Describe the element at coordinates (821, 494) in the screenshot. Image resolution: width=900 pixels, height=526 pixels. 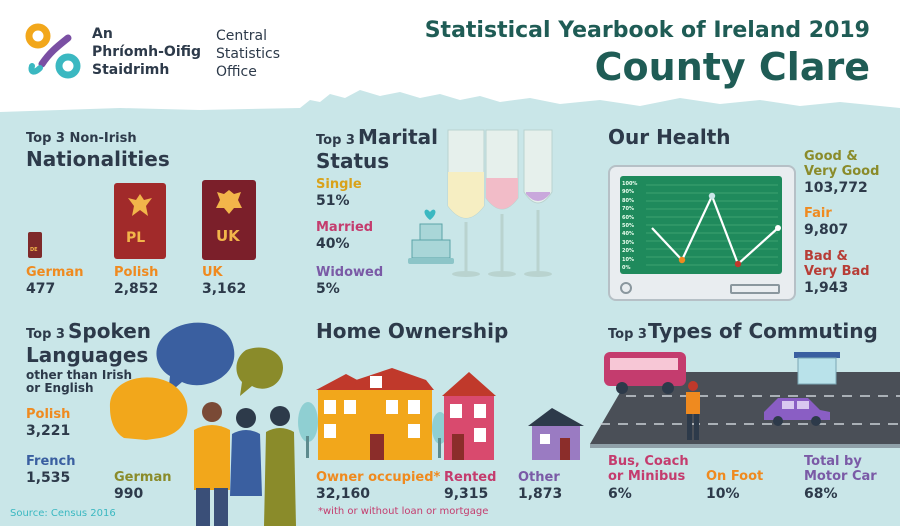
I see `commute-value: 68%` at that location.